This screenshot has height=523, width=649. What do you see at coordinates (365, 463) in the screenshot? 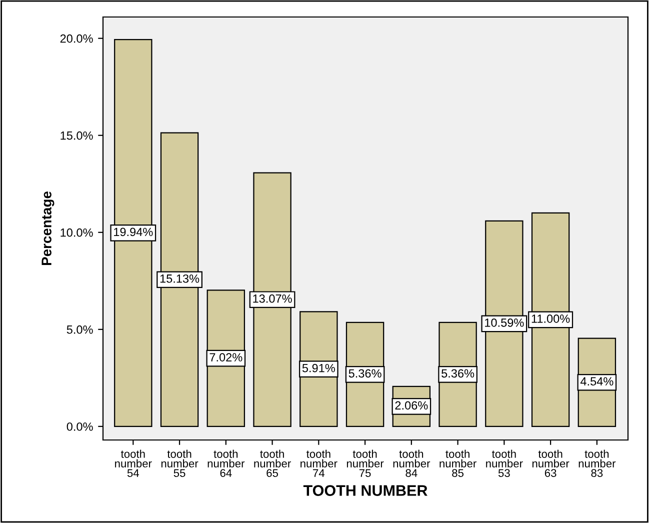
I see `x-tick-label: tooth number 75` at bounding box center [365, 463].